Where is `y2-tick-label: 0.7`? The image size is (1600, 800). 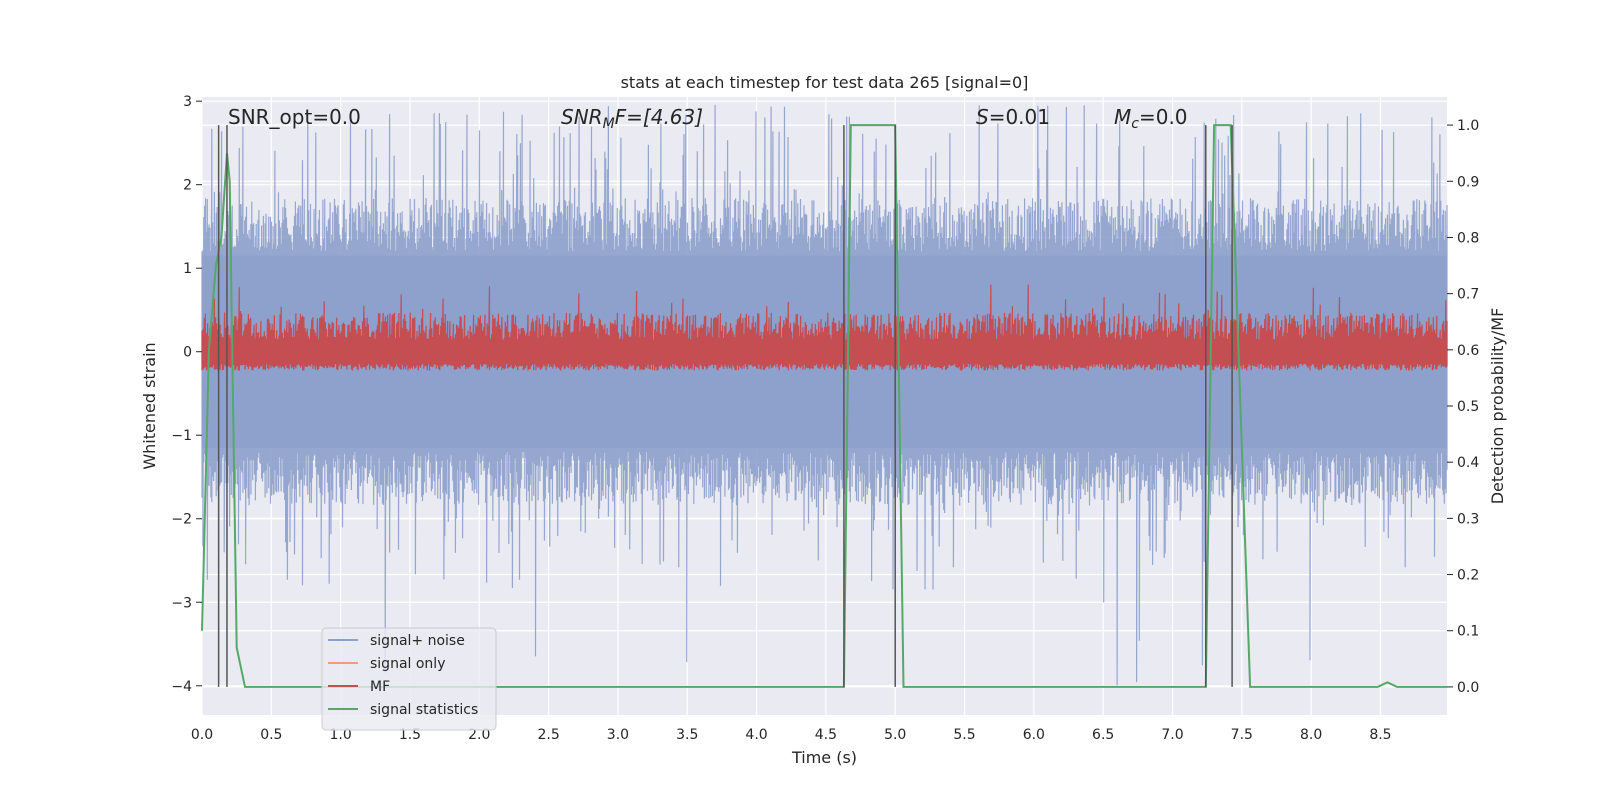
y2-tick-label: 0.7 is located at coordinates (1468, 295).